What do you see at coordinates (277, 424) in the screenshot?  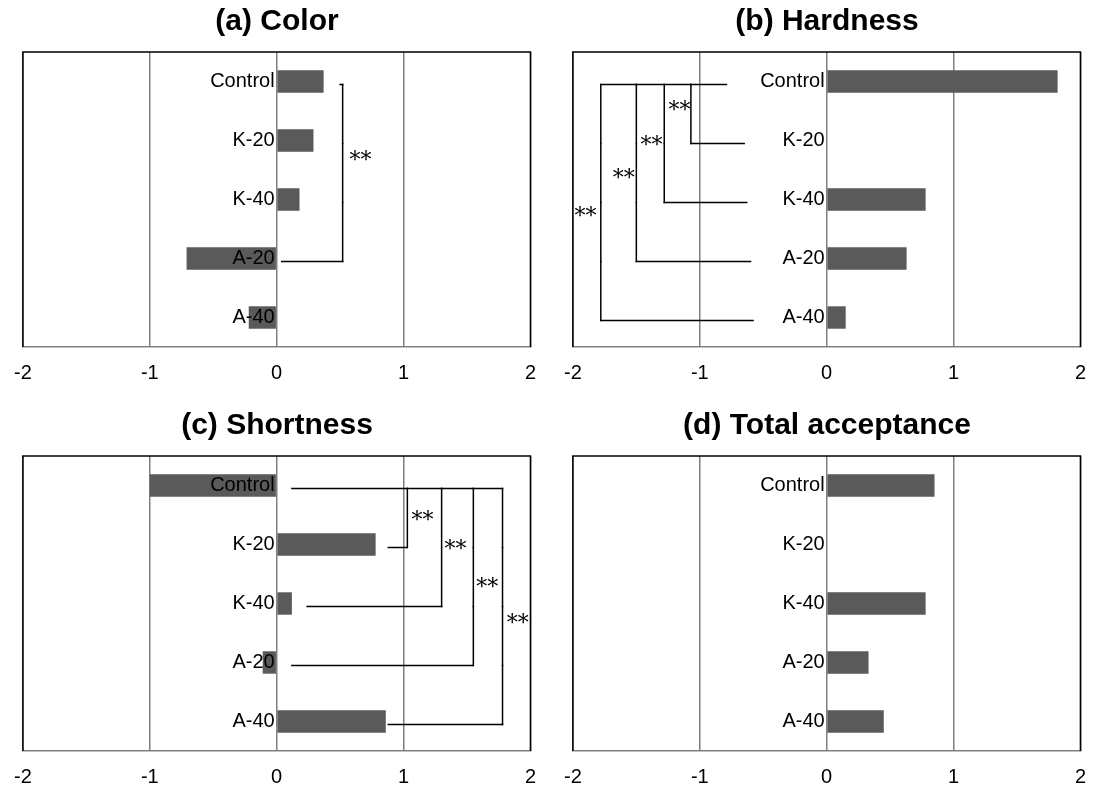 I see `chart-title: (c) Shortness` at bounding box center [277, 424].